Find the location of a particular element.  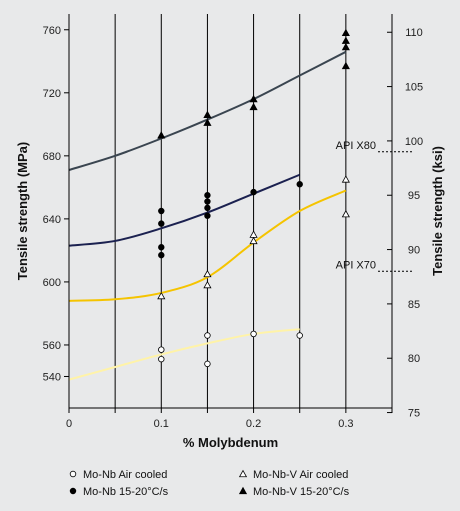

y-tick-label: 600 is located at coordinates (52, 283).